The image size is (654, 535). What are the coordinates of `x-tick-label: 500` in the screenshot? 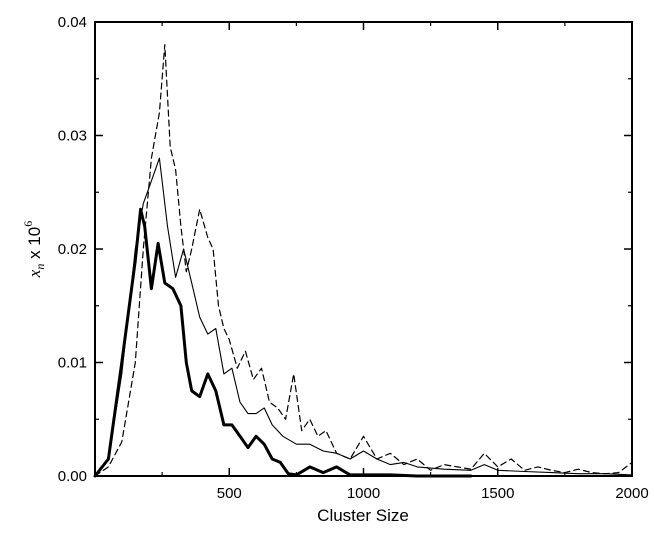 It's located at (229, 493).